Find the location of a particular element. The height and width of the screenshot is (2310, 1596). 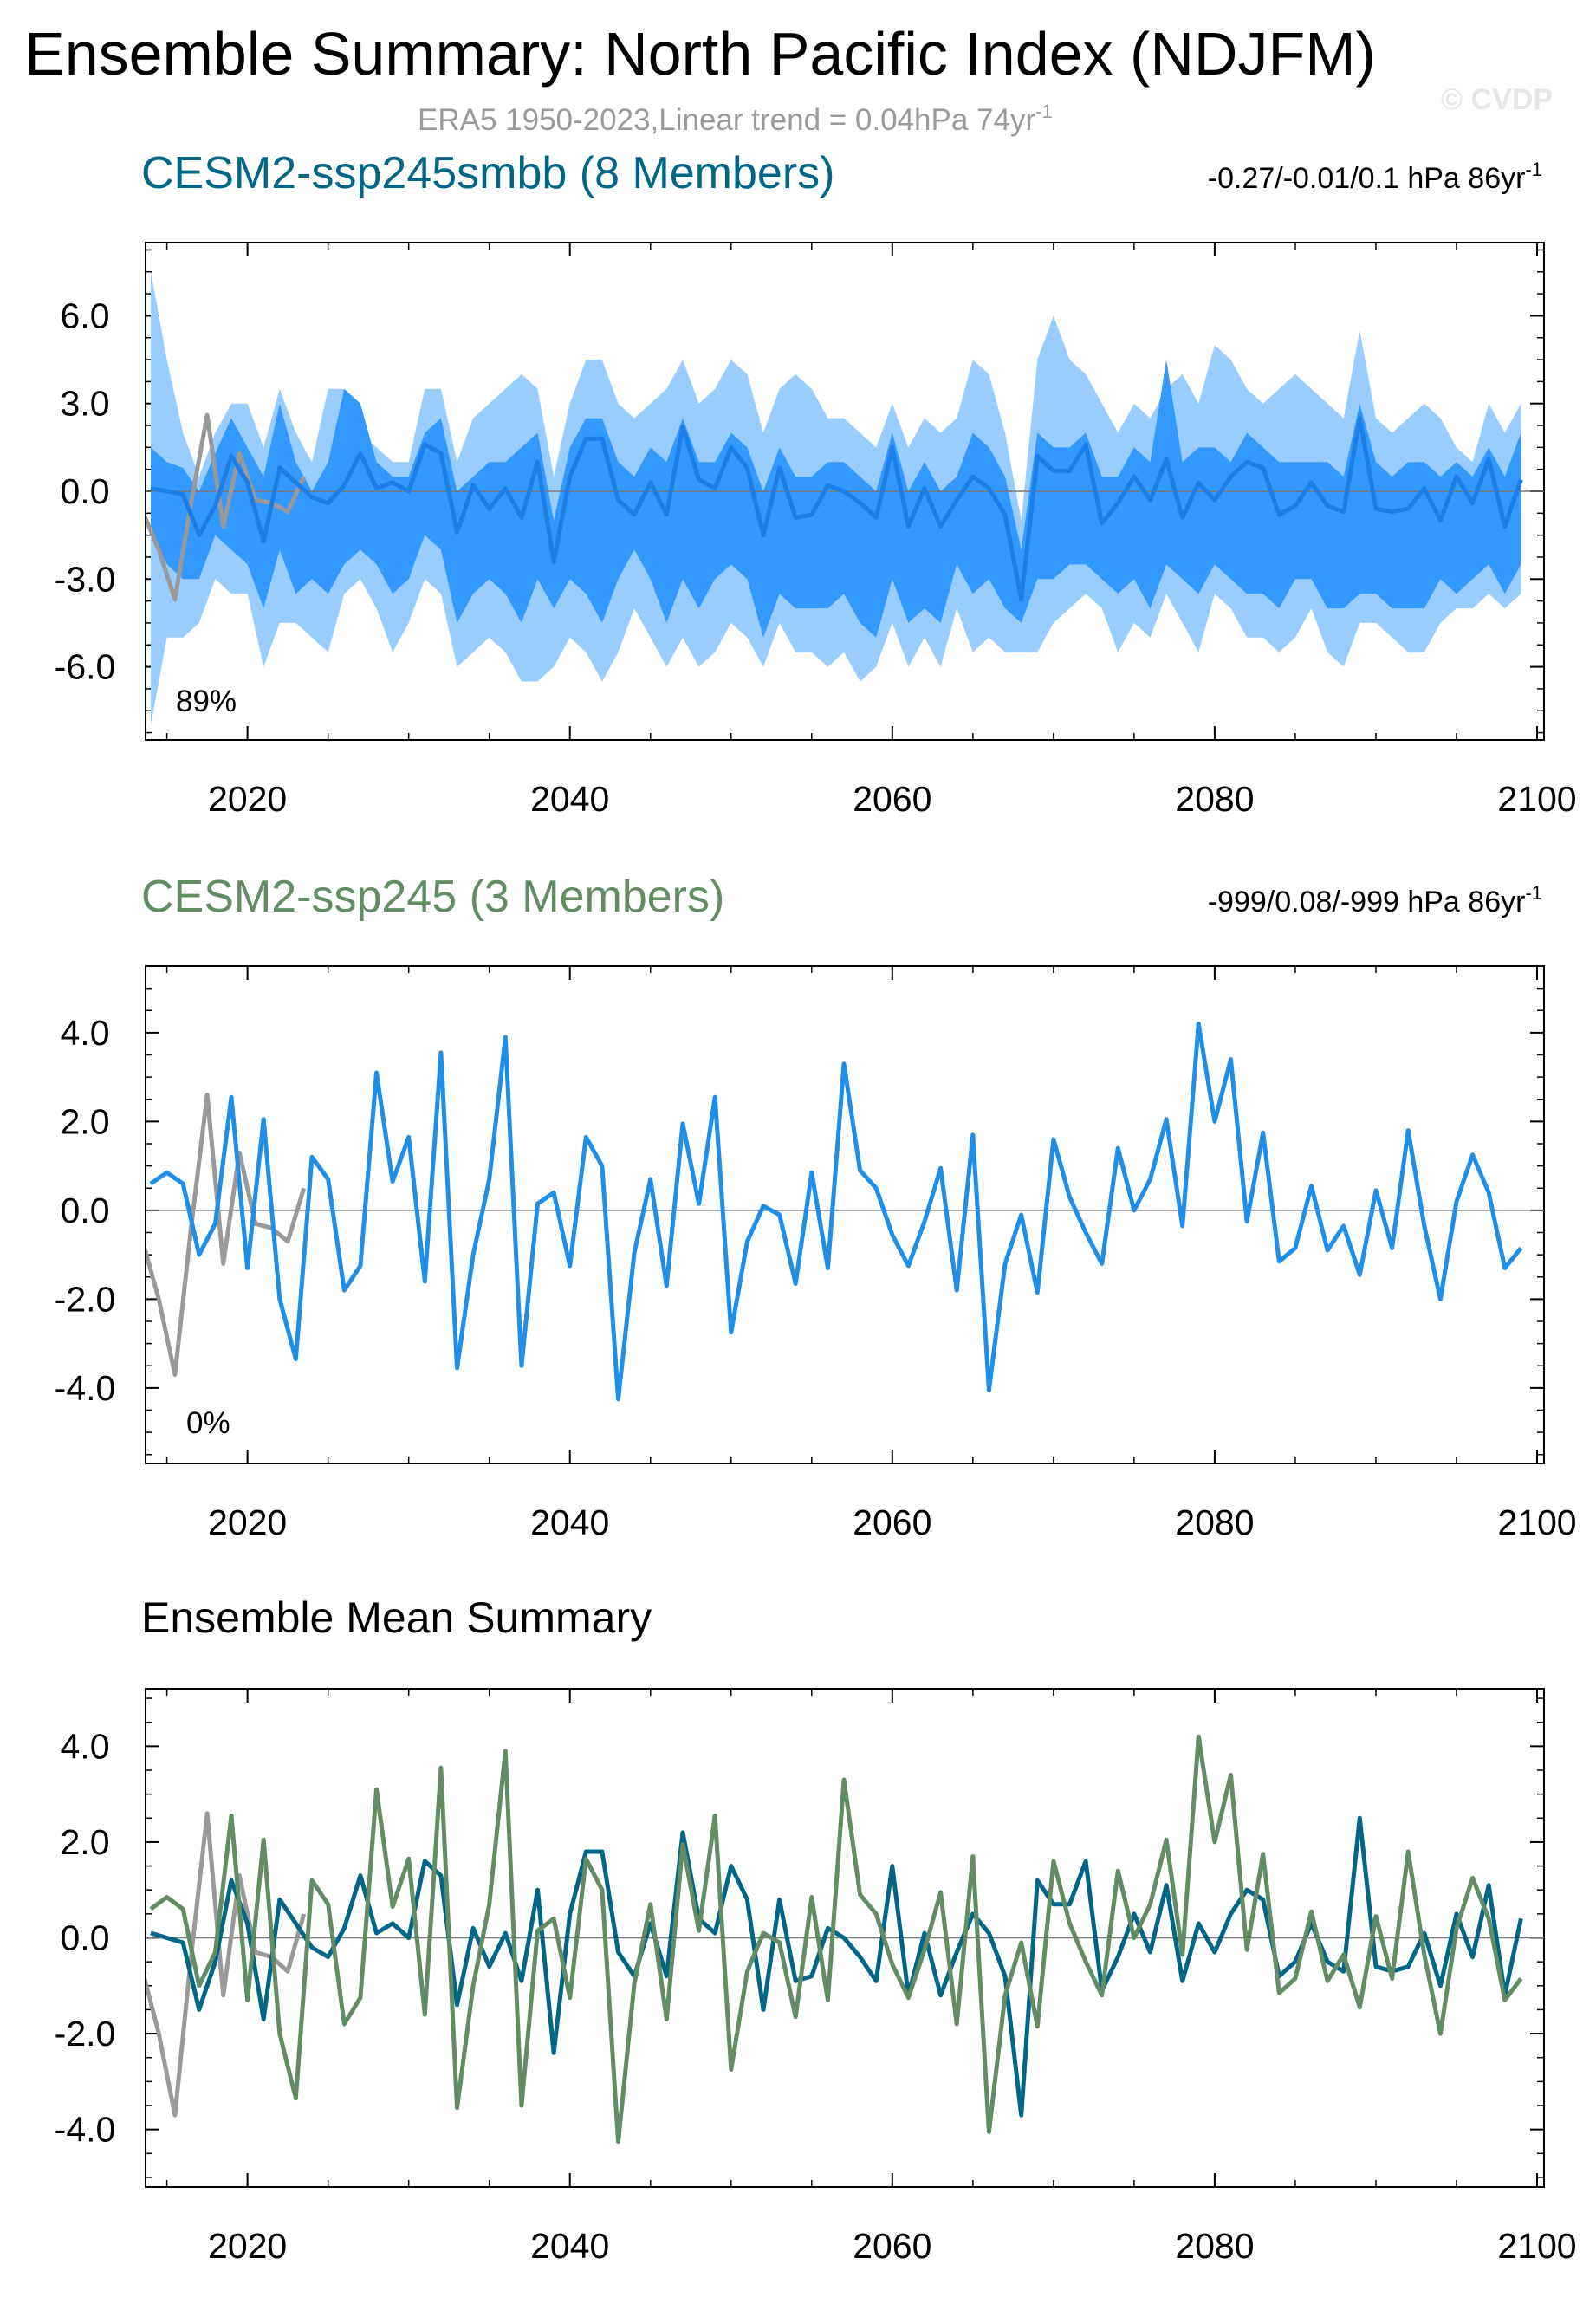

panel-ssp245-percent: 0% is located at coordinates (208, 1423).